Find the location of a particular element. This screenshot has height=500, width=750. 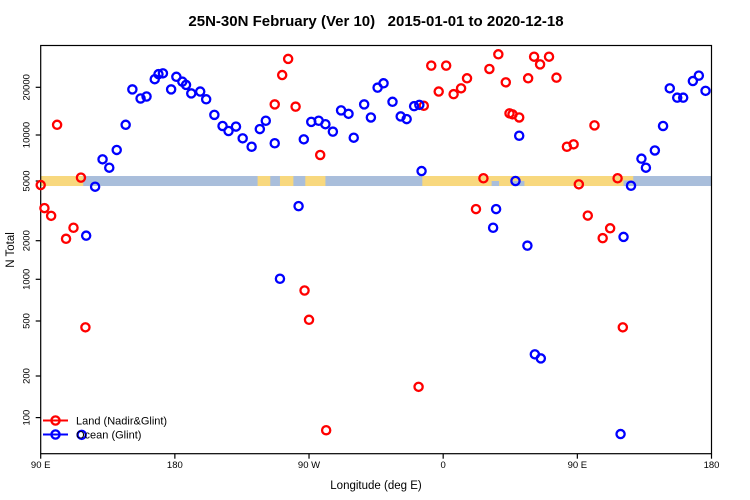

y-tick-label: 1000 is located at coordinates (27, 279).